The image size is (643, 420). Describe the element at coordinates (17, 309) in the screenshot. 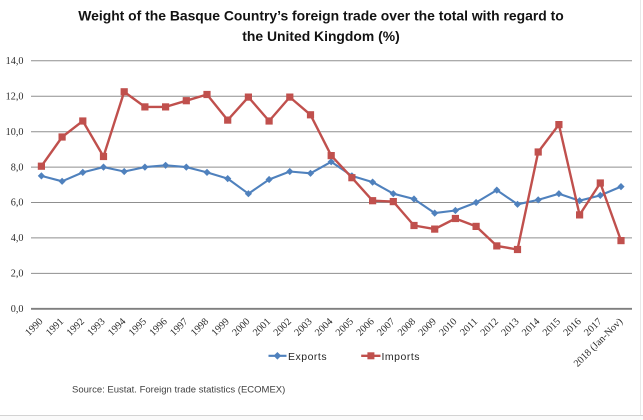

I see `svg-text: 0,0` at that location.